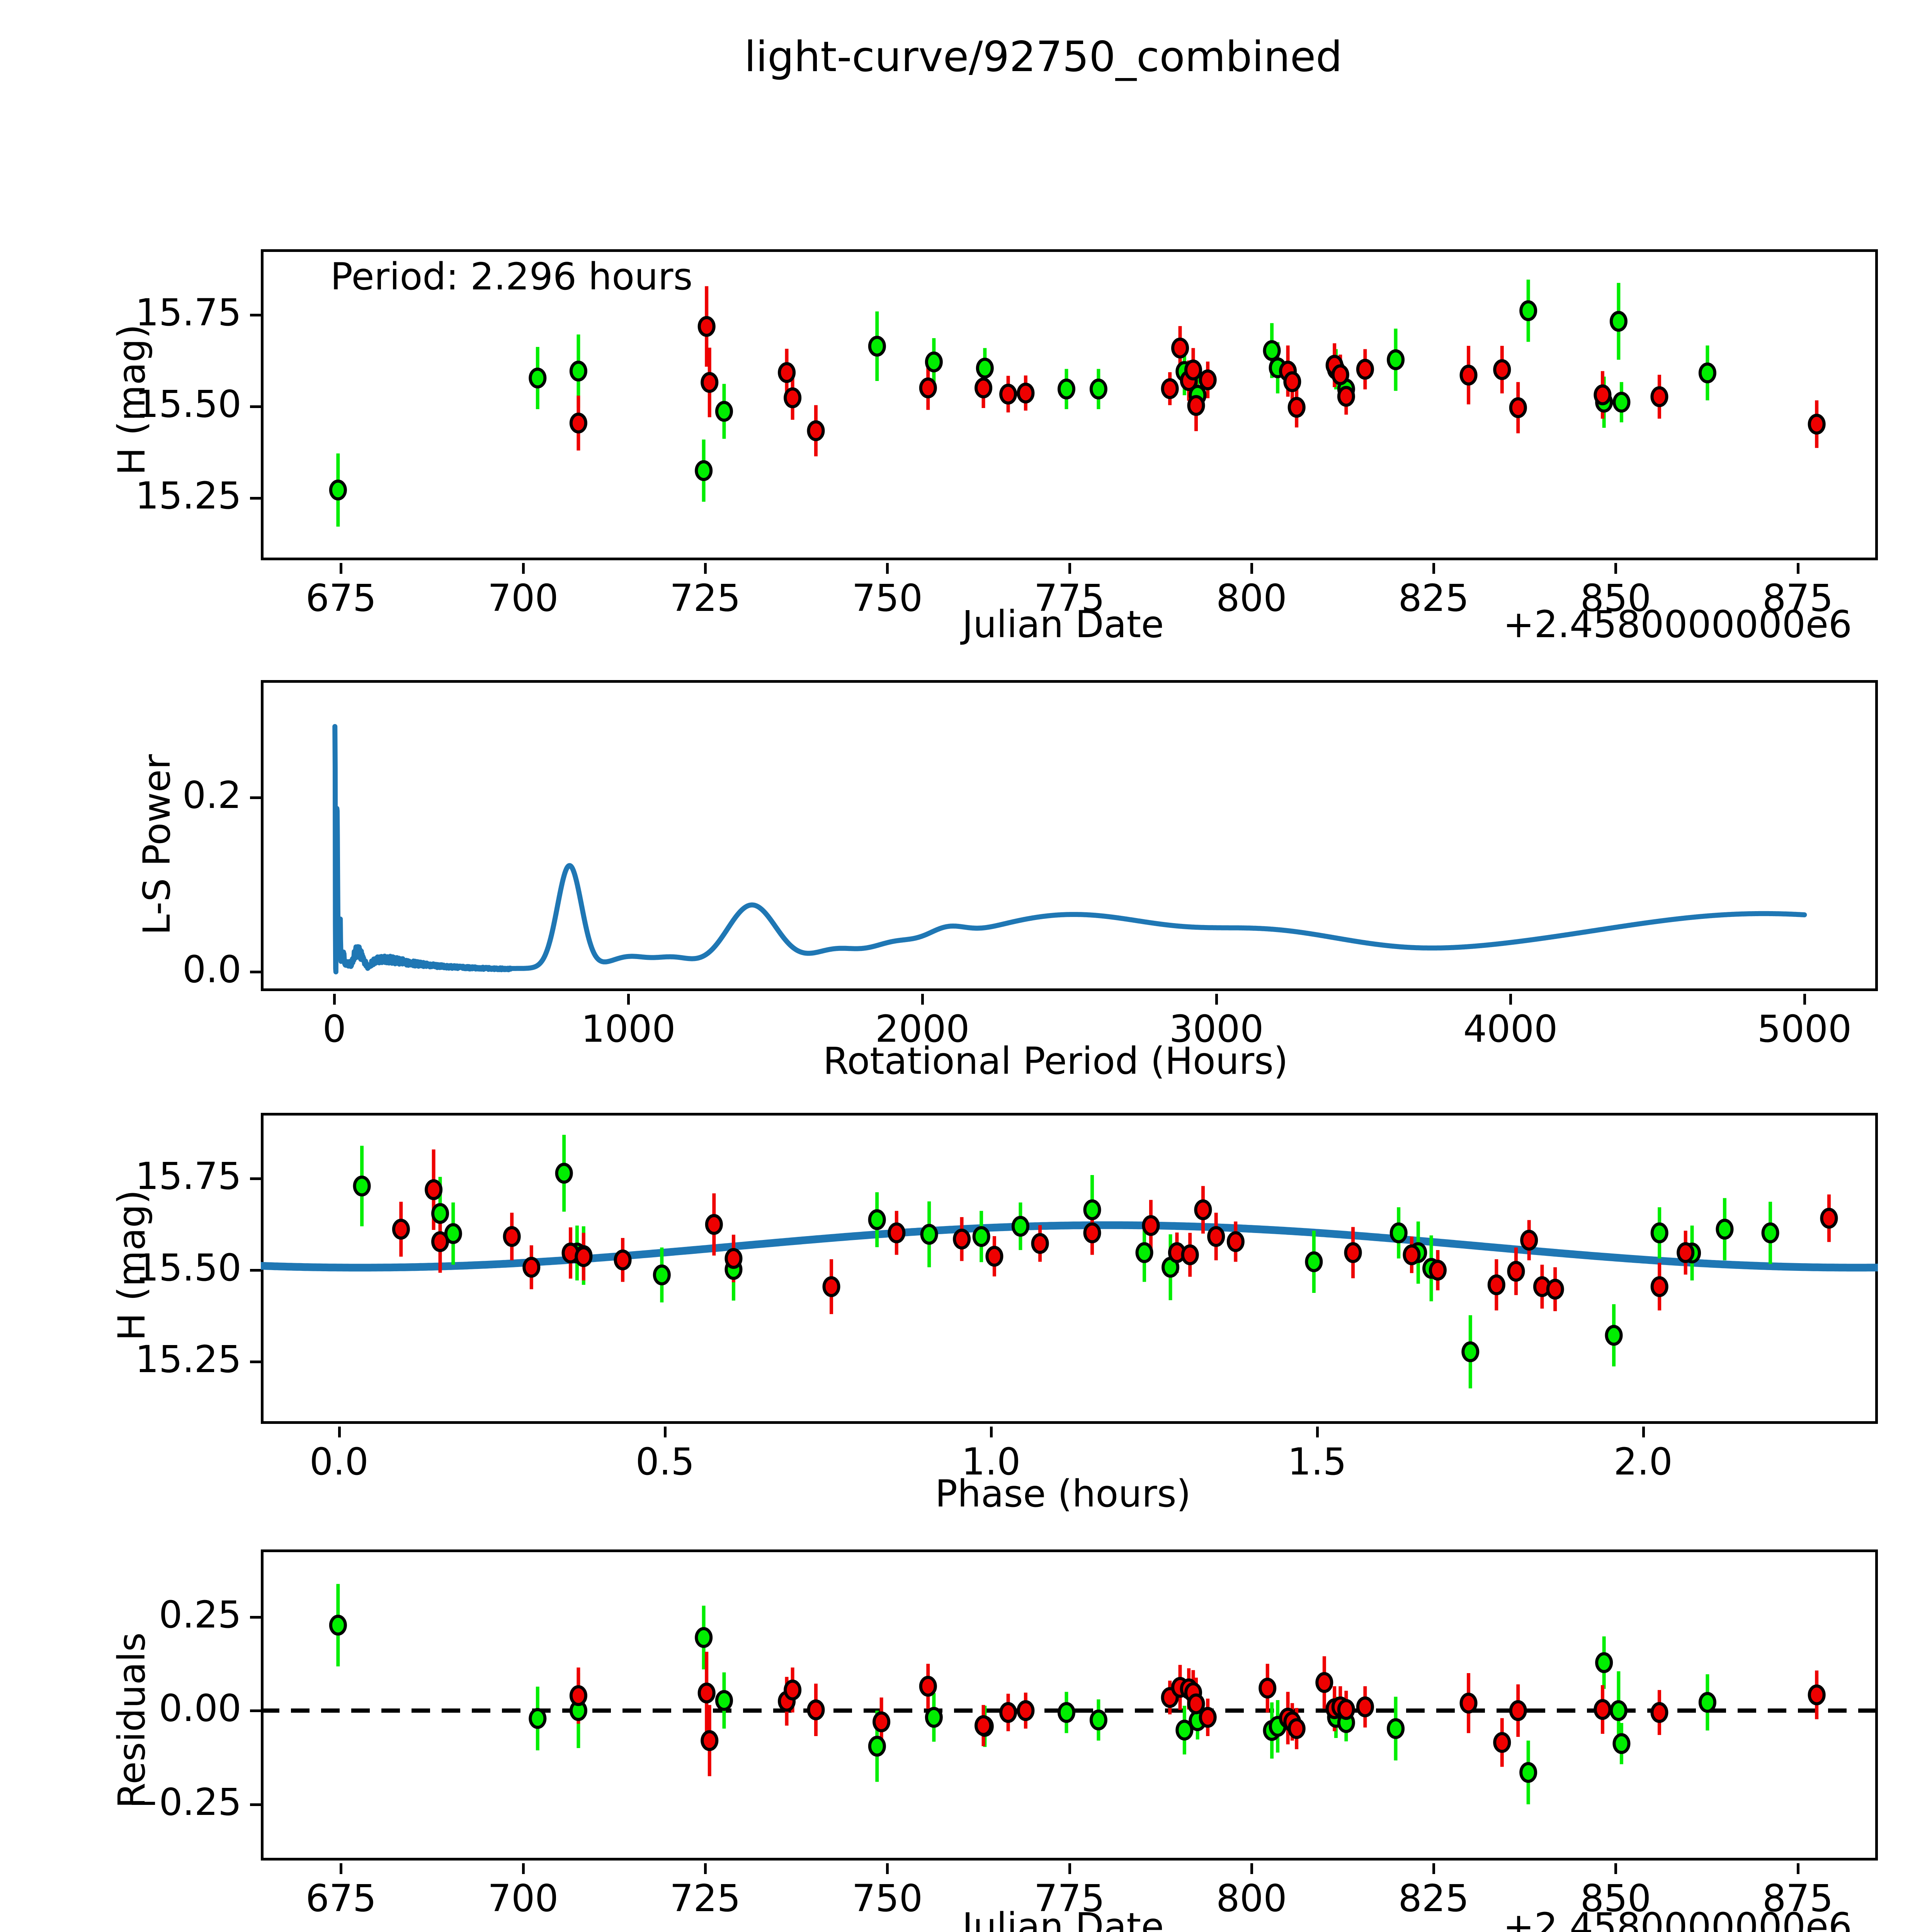 This screenshot has height=1932, width=1932. What do you see at coordinates (189, 496) in the screenshot?
I see `ytick-label-lightcurve: 15.25` at bounding box center [189, 496].